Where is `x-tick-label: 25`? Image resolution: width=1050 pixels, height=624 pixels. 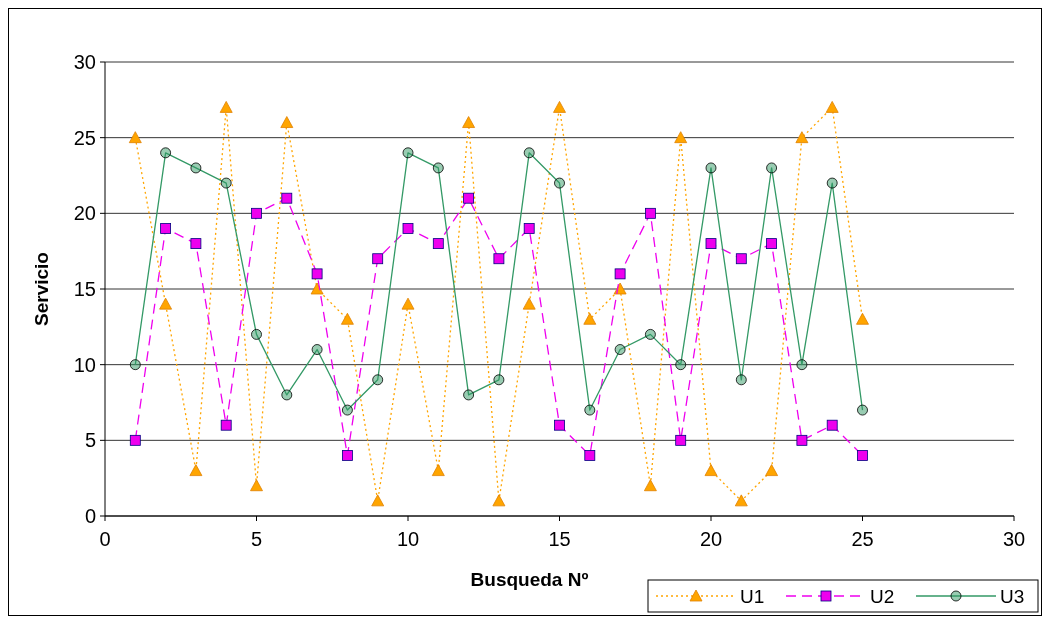 x-tick-label: 25 is located at coordinates (862, 539).